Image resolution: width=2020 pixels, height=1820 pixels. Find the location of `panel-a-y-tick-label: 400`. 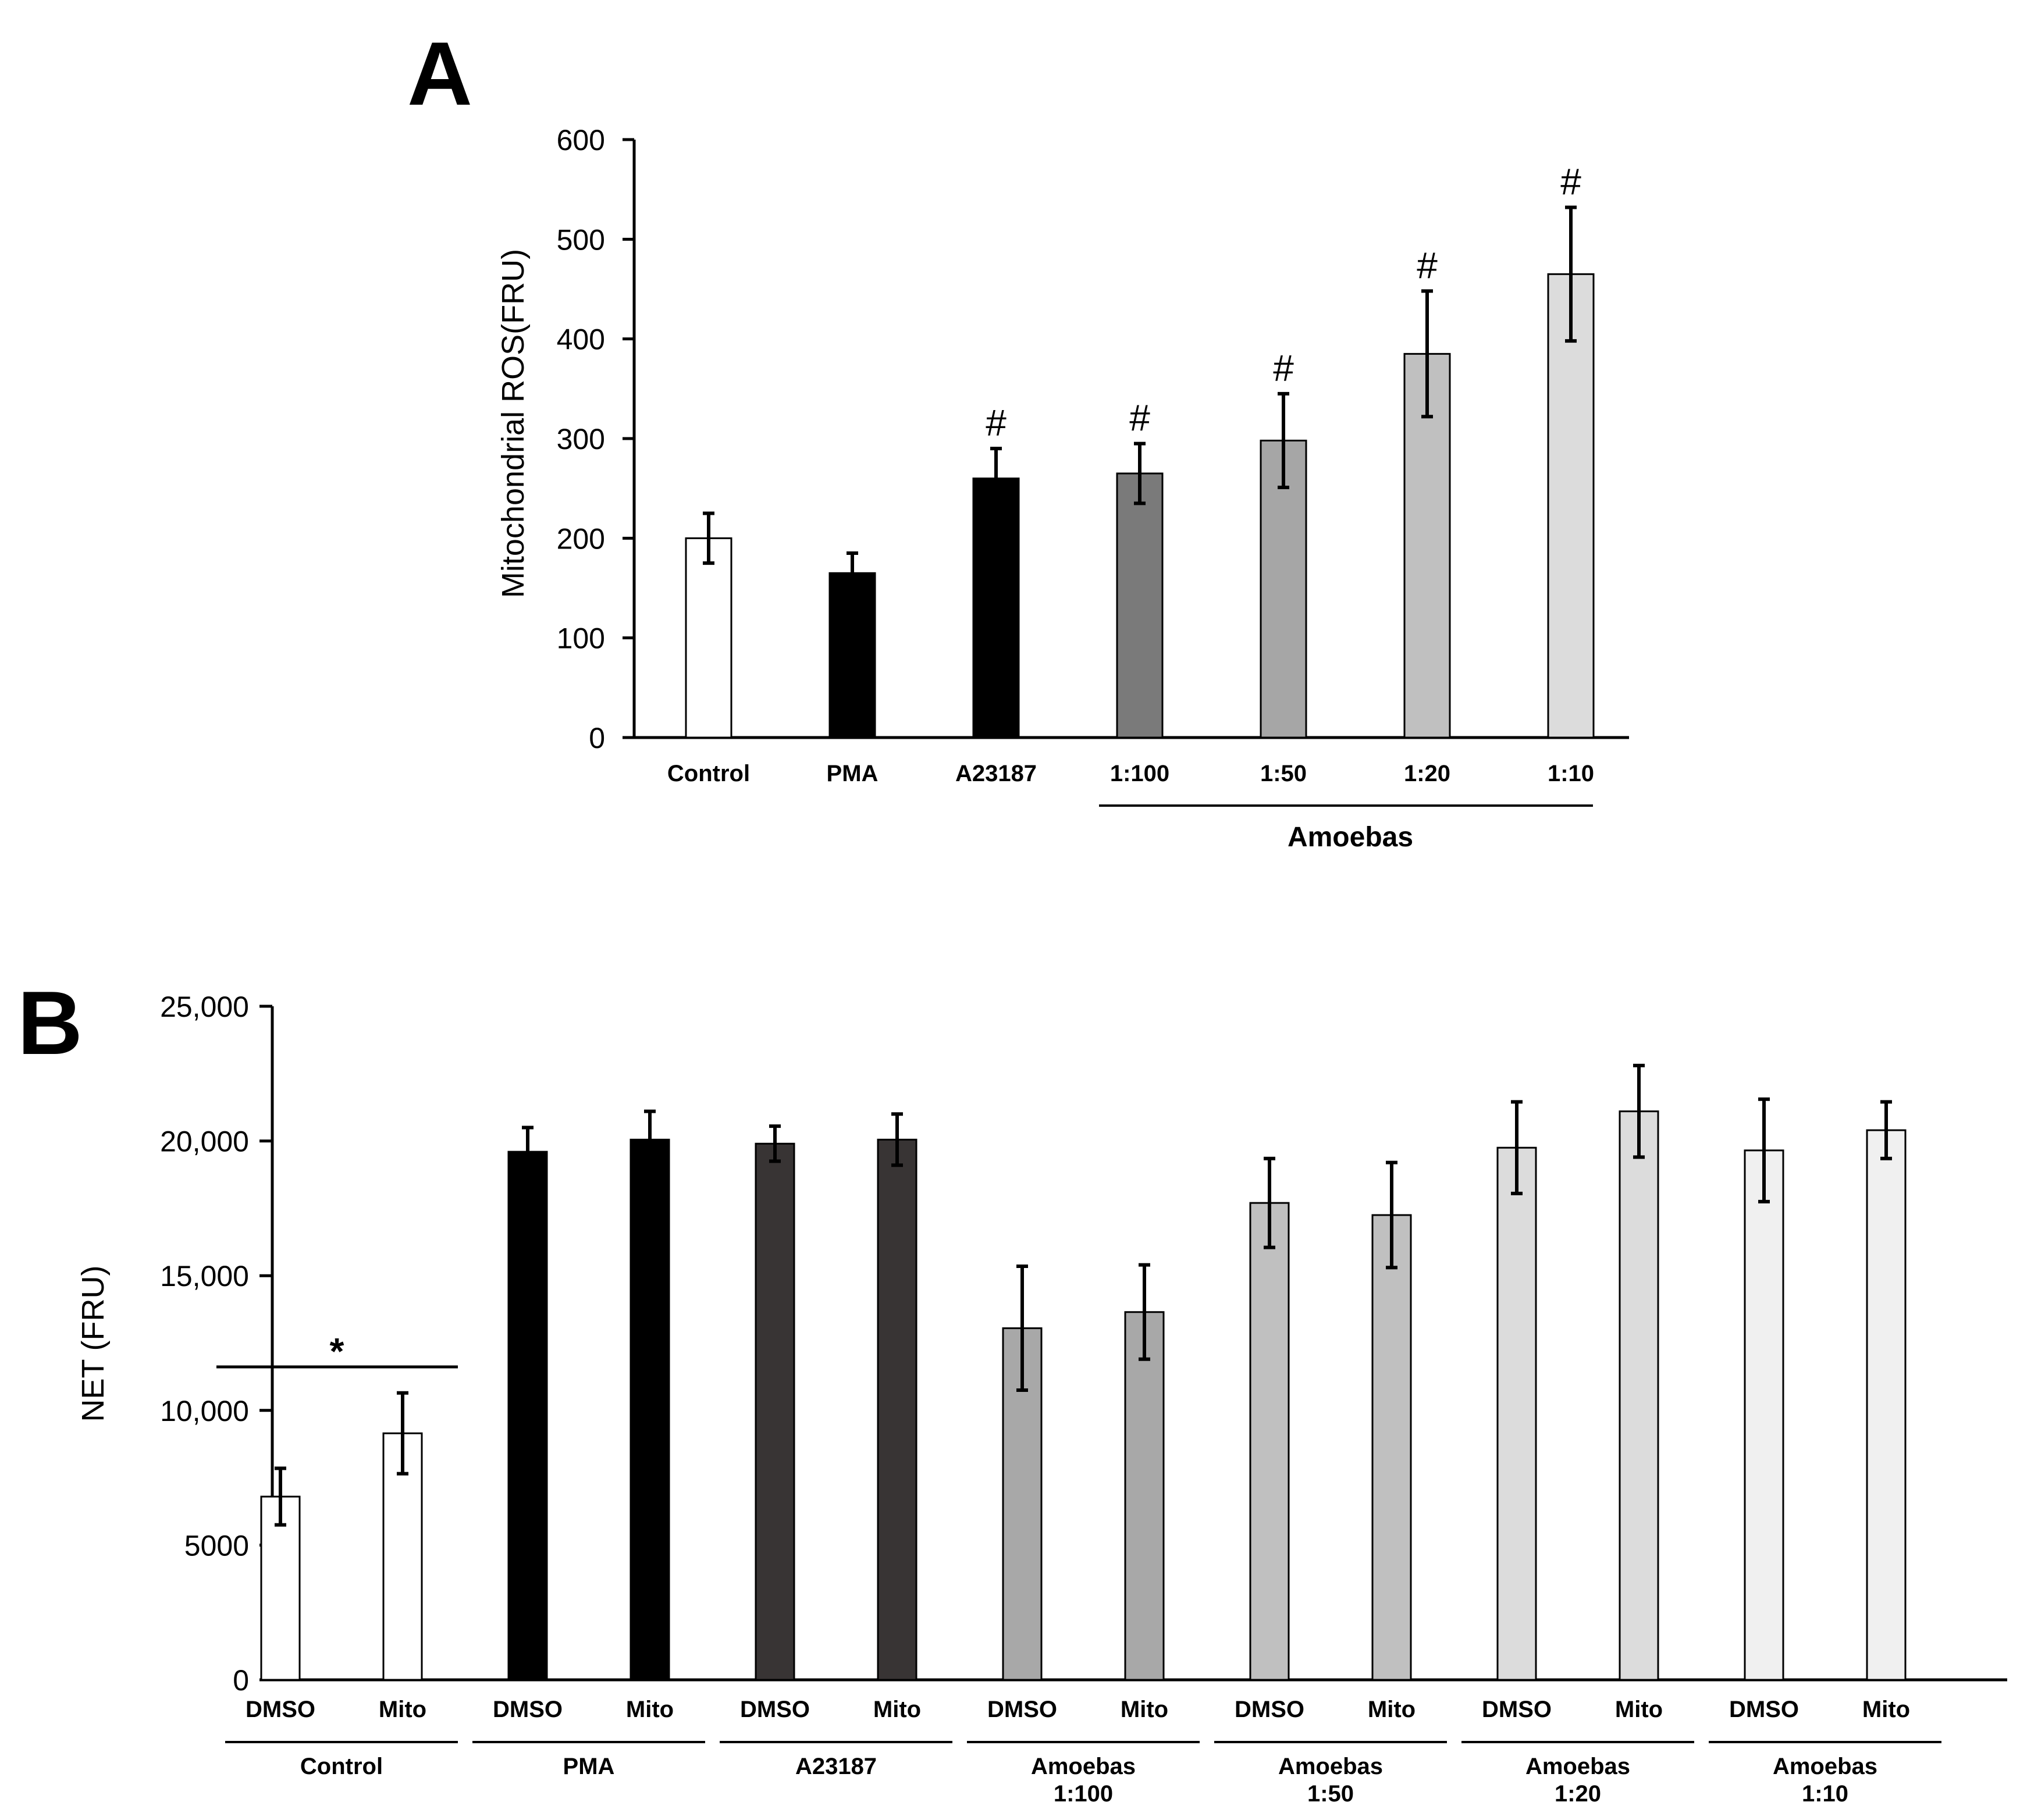

panel-a-y-tick-label: 400 is located at coordinates (581, 339).